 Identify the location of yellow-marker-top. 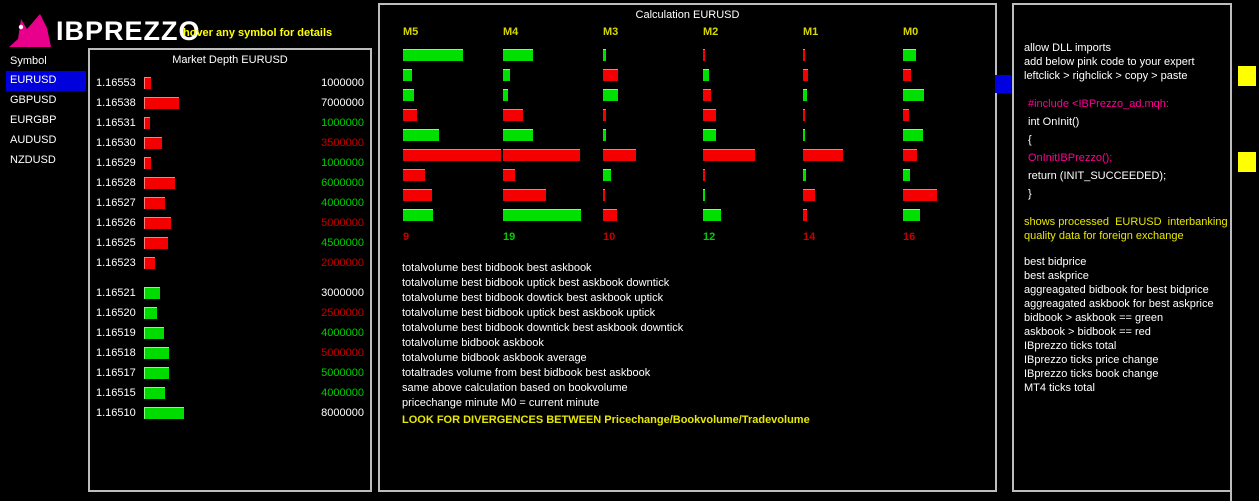
(1247, 76).